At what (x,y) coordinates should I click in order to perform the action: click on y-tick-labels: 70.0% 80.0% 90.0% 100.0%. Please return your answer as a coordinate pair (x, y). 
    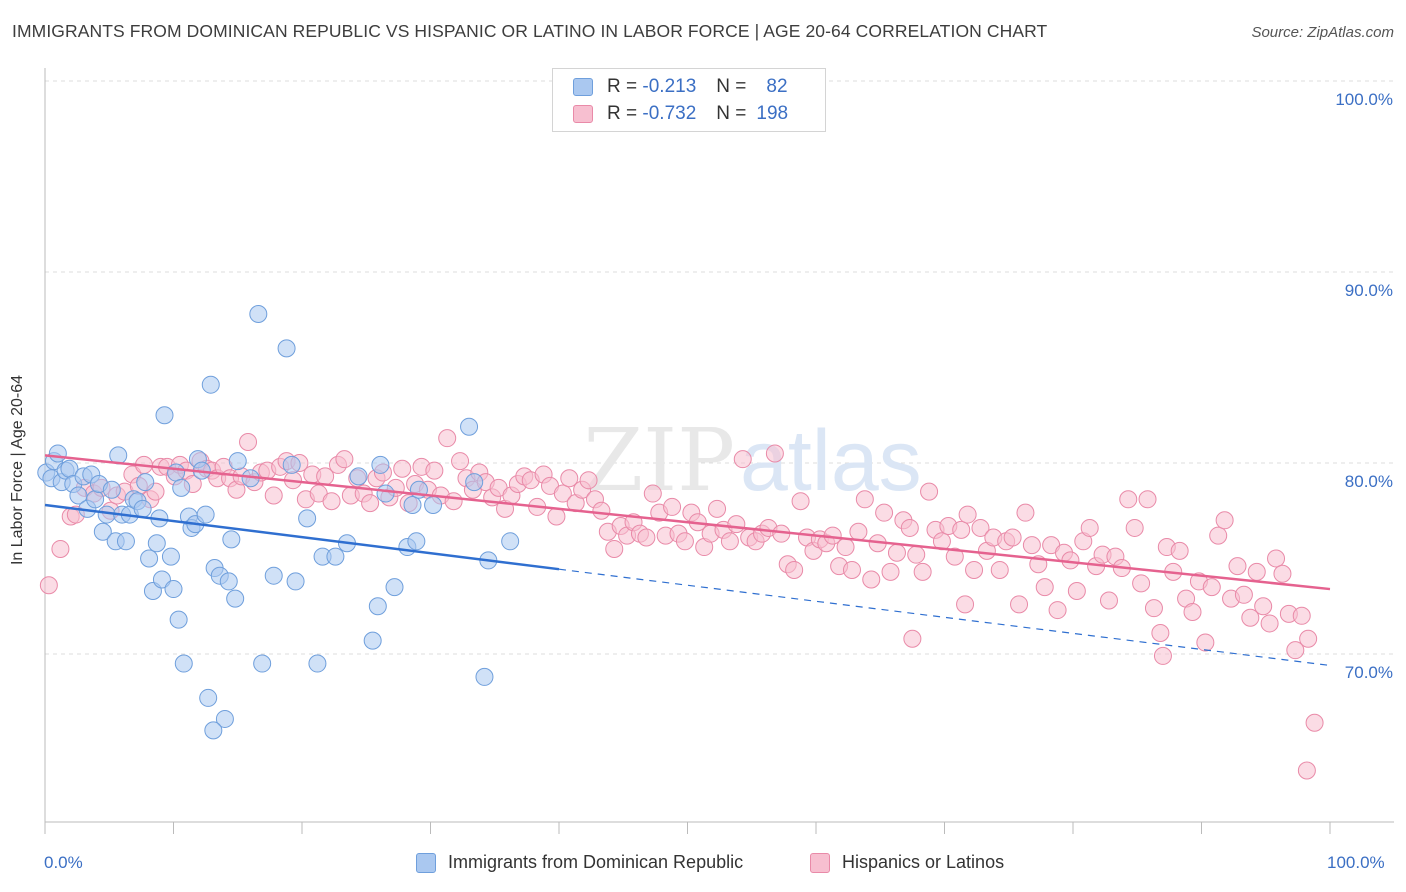
    Looking at the image, I should click on (1364, 386).